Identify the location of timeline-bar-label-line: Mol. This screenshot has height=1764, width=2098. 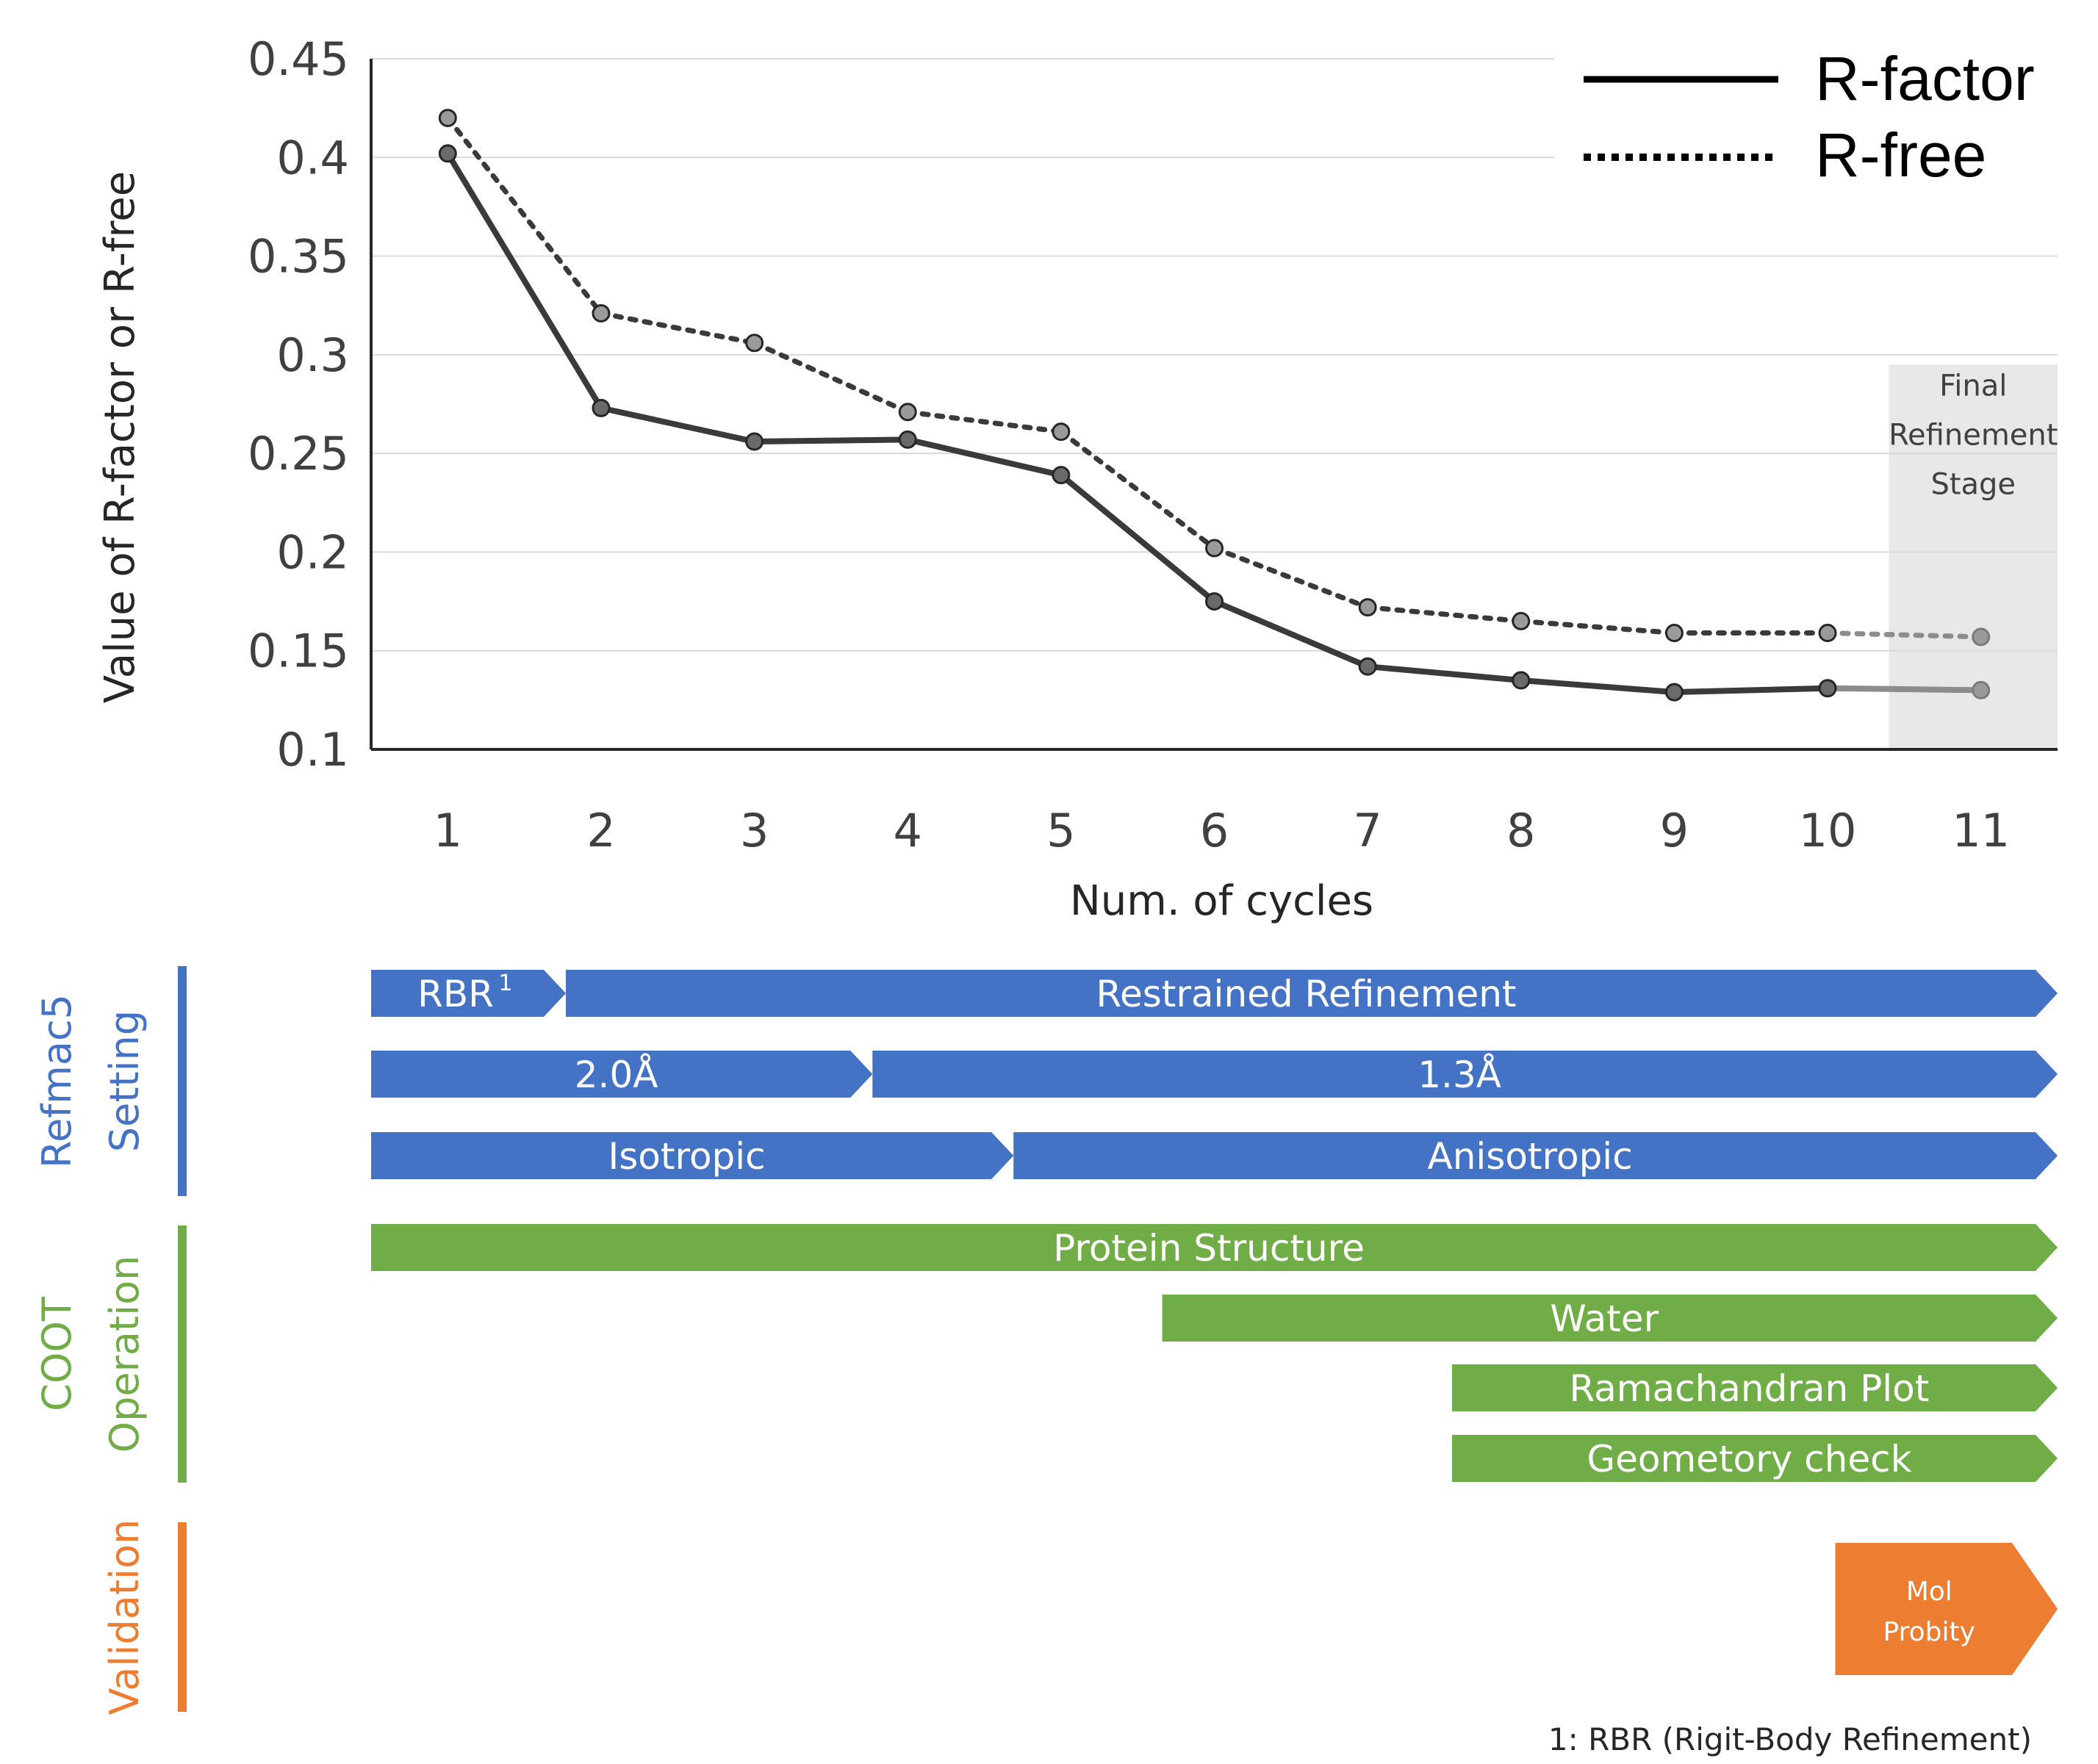
(1929, 1592).